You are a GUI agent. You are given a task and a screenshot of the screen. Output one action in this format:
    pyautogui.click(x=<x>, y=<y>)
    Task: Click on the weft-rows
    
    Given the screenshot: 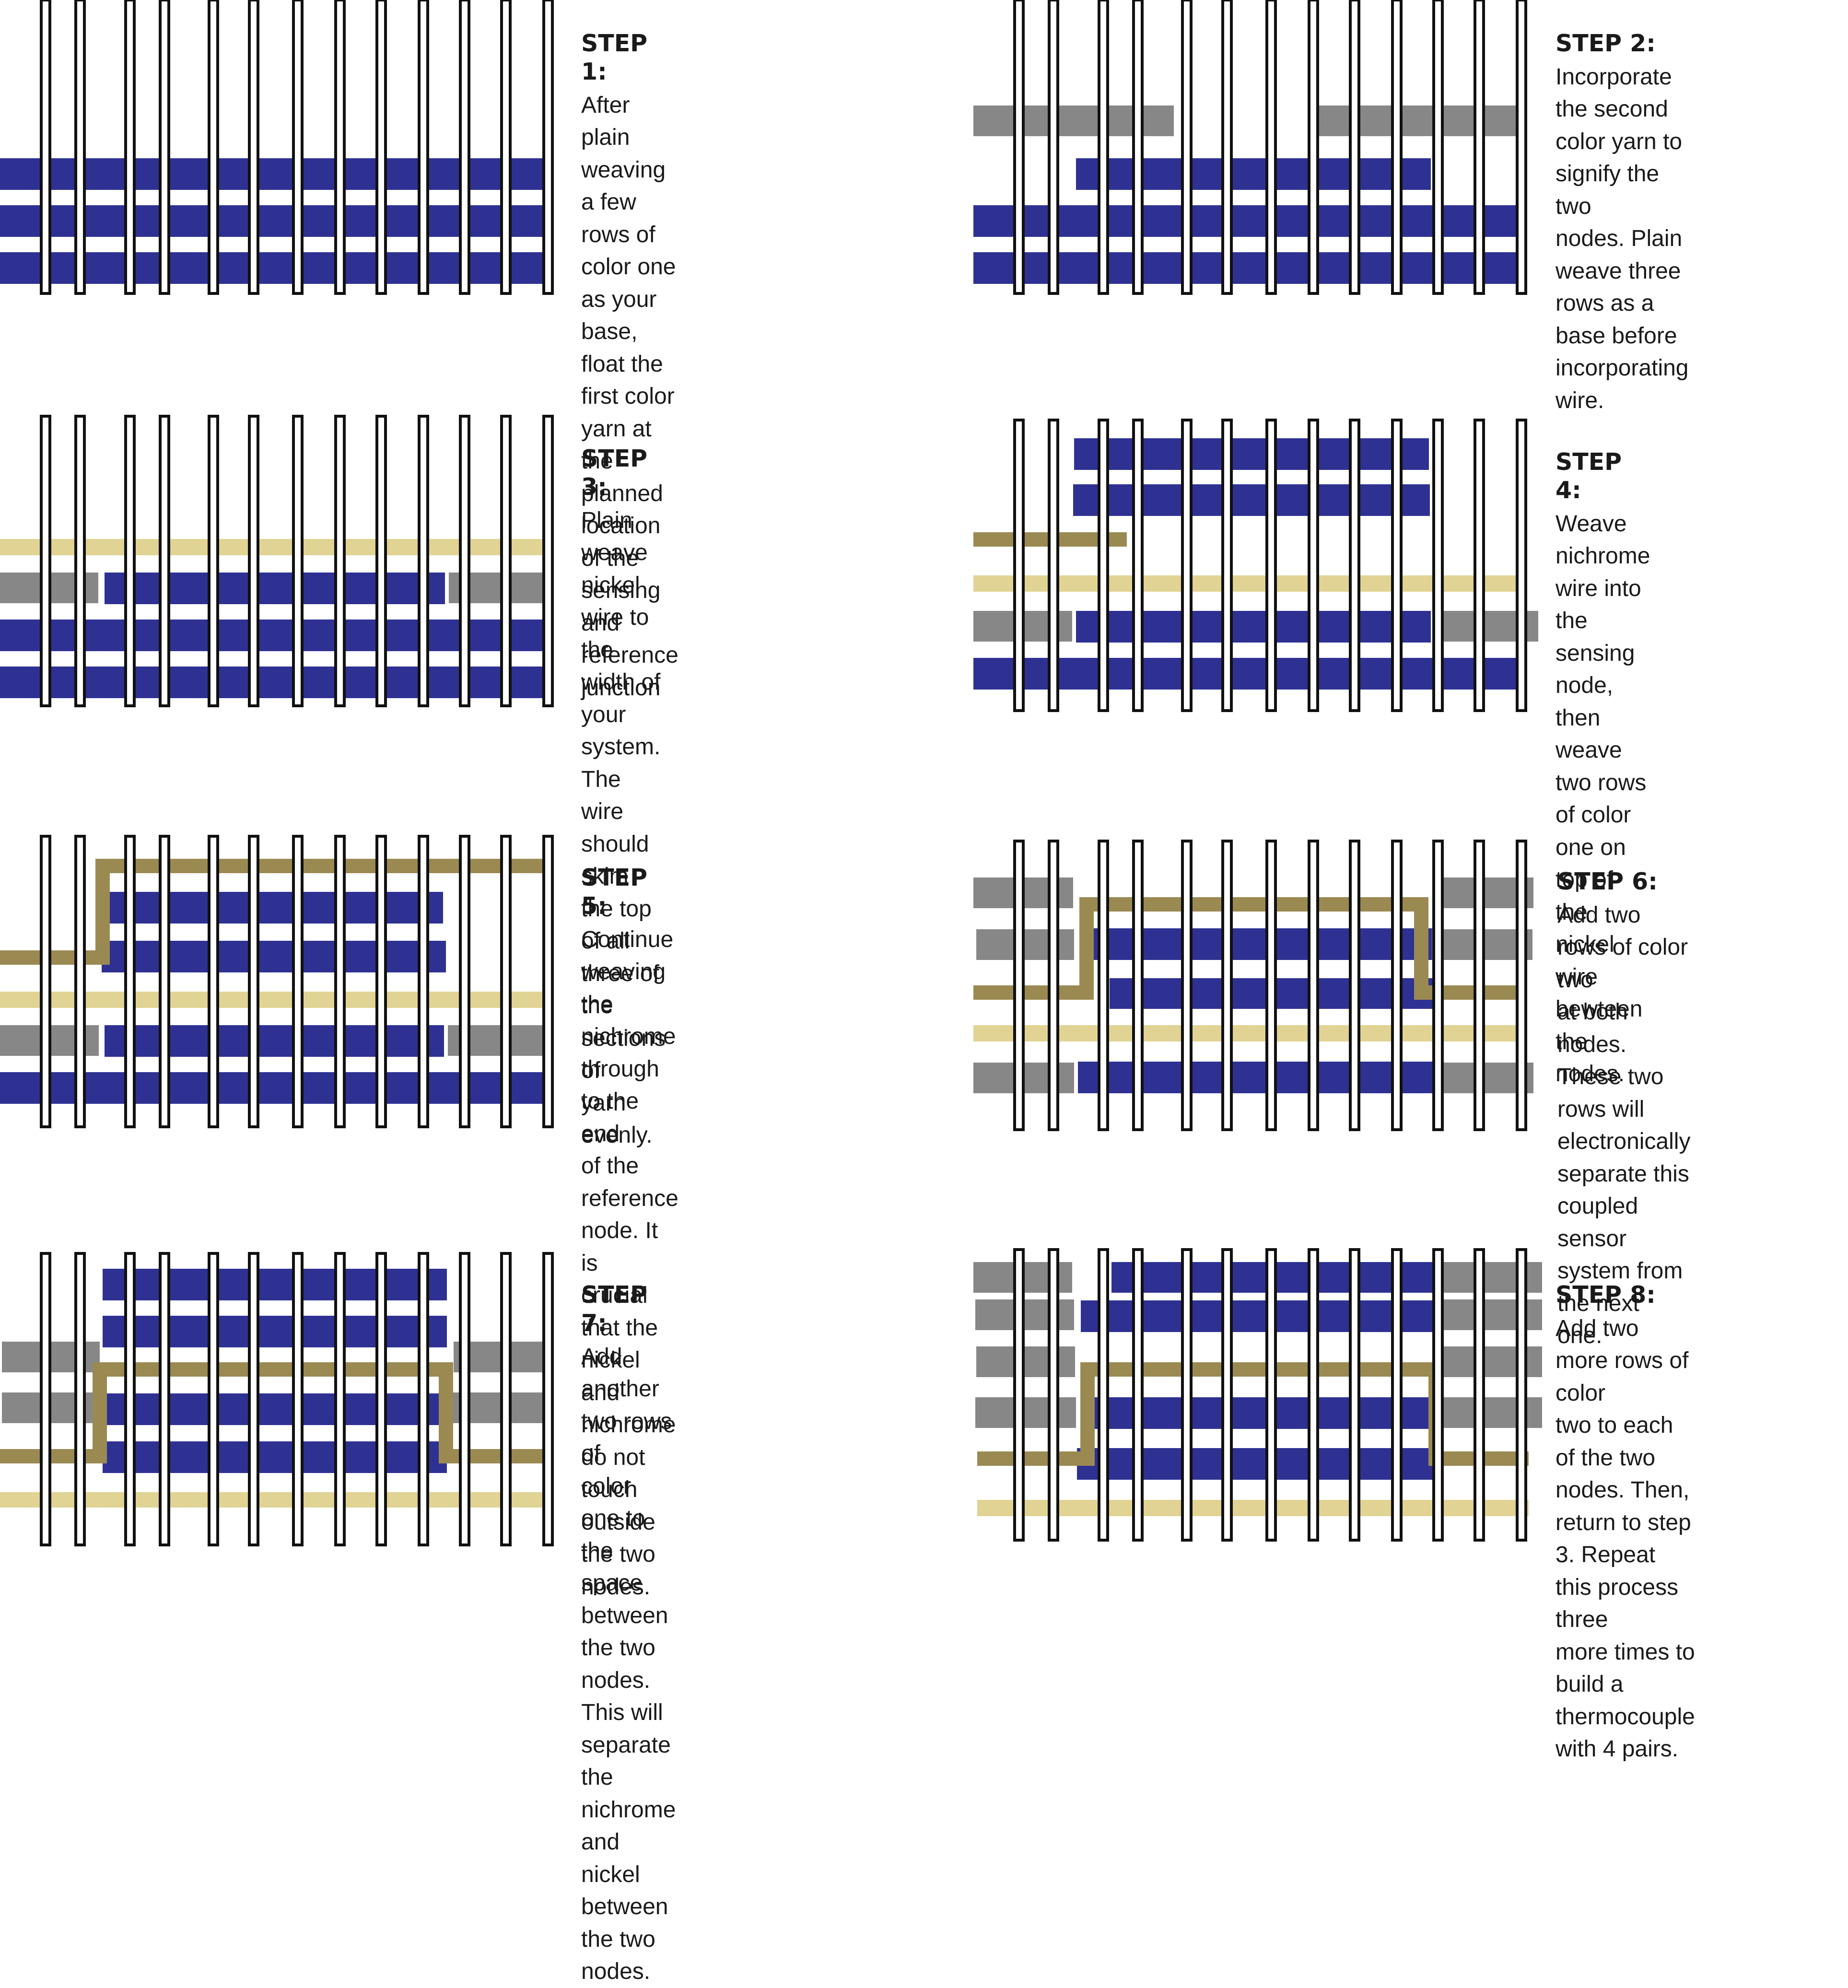 What is the action you would take?
    pyautogui.click(x=1247, y=195)
    